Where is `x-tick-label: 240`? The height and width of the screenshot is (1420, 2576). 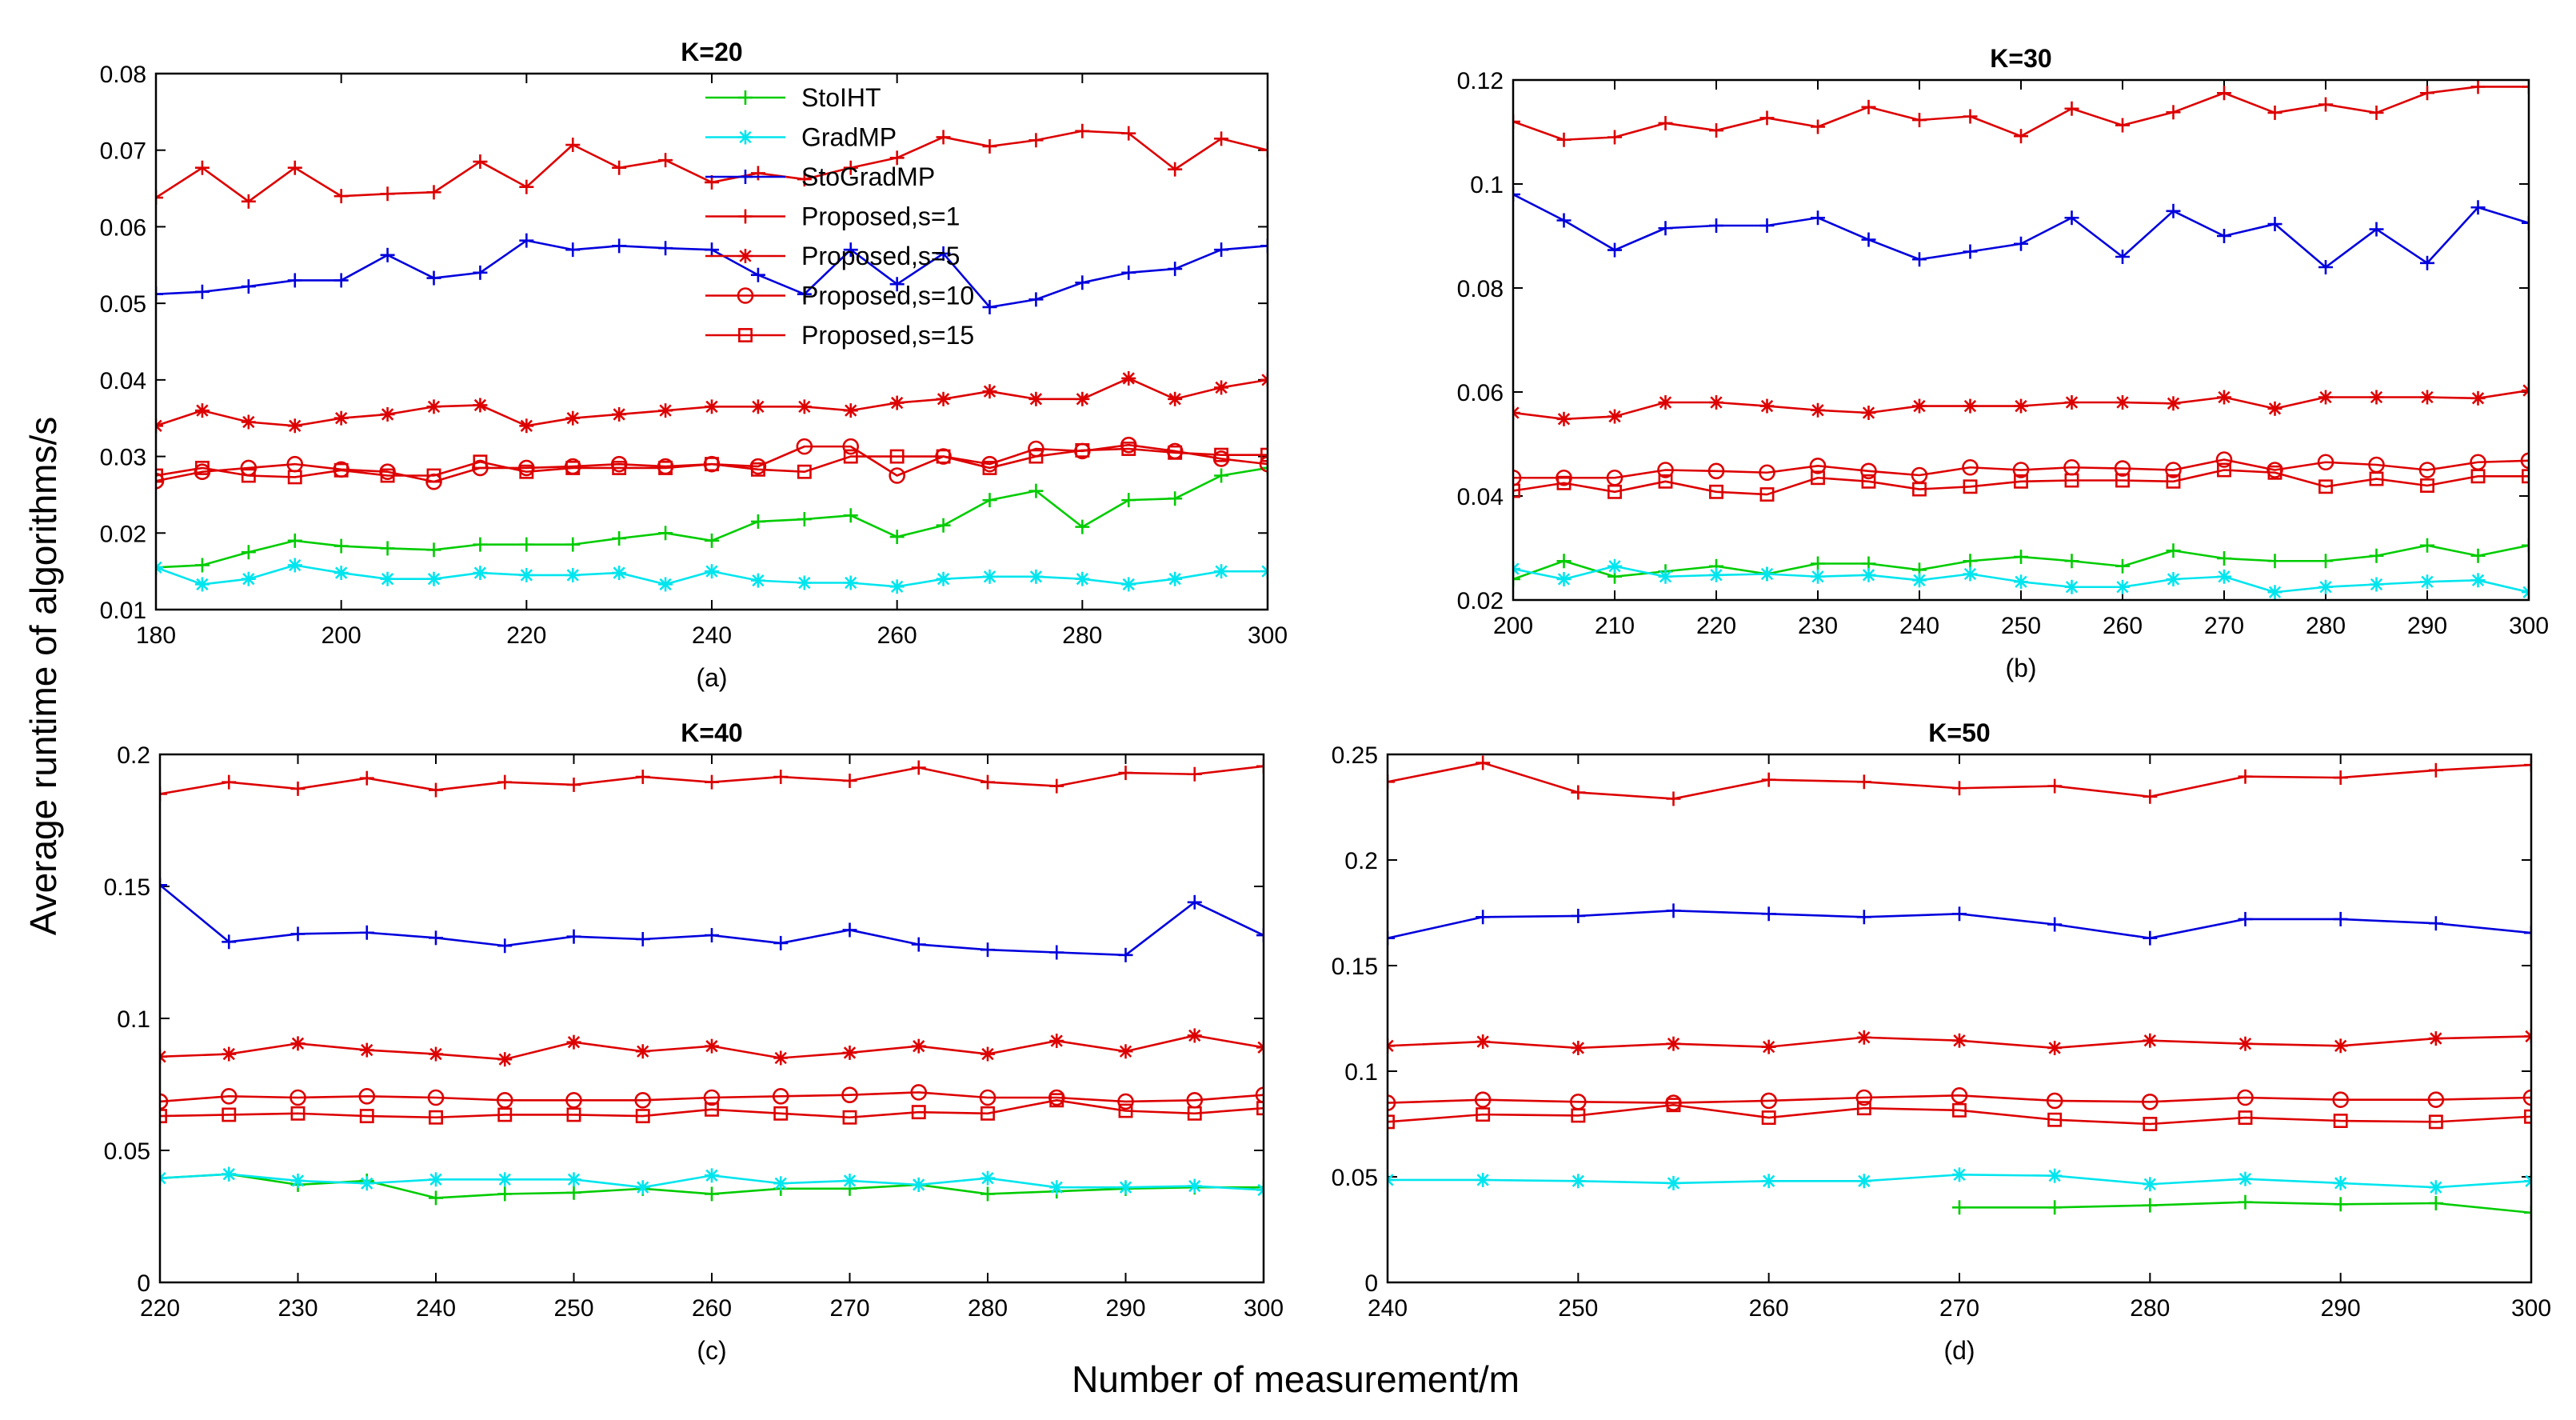
x-tick-label: 240 is located at coordinates (436, 1308).